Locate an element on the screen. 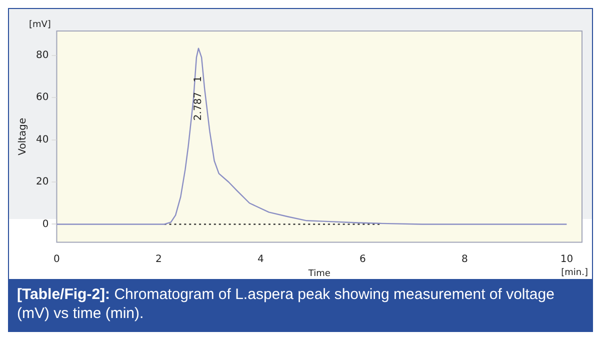 This screenshot has width=601, height=347. x-tick-label: 2 is located at coordinates (159, 259).